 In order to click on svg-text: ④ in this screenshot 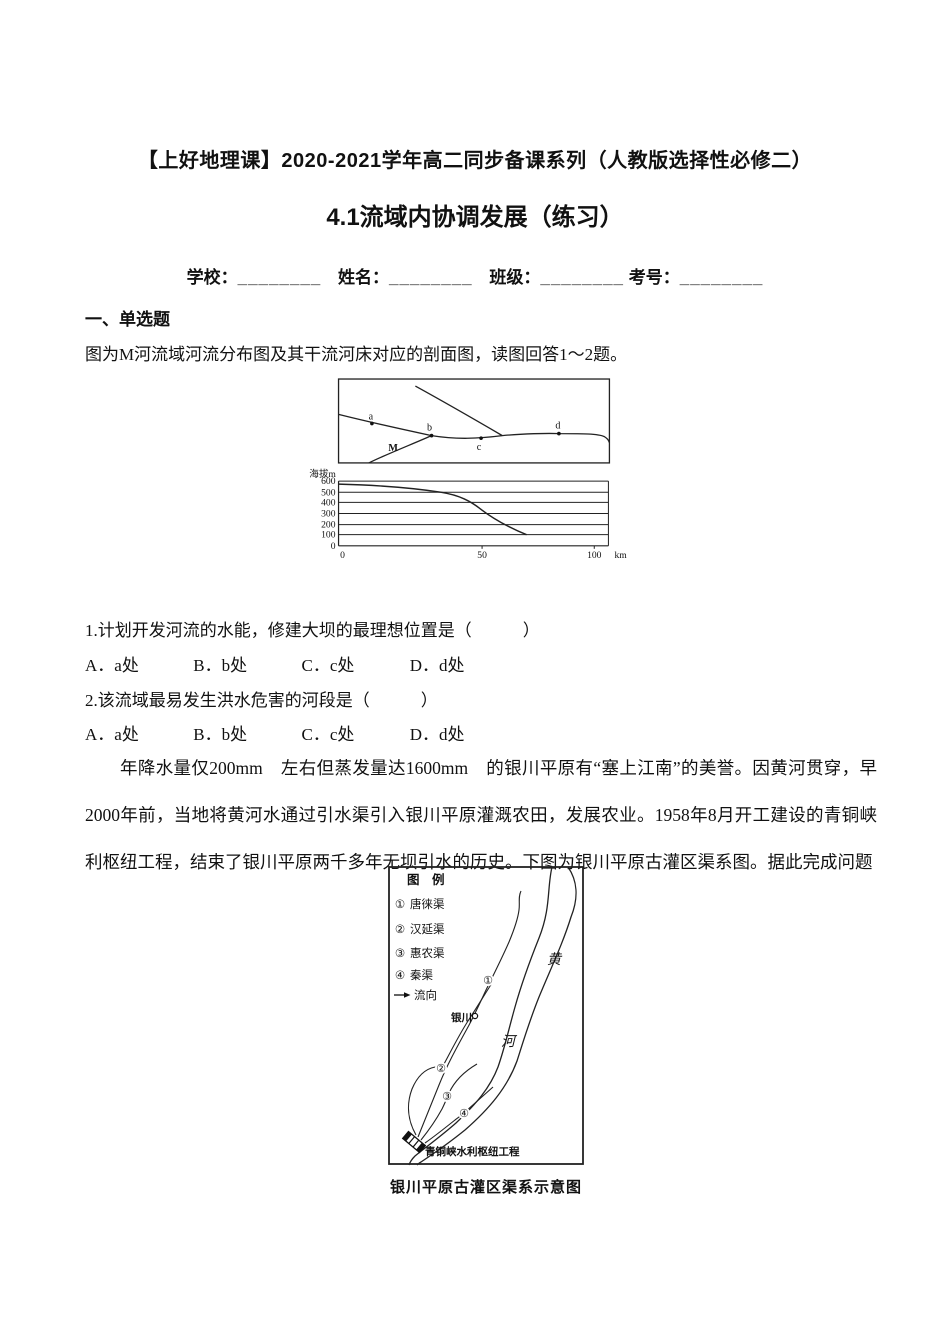, I will do `click(464, 1114)`.